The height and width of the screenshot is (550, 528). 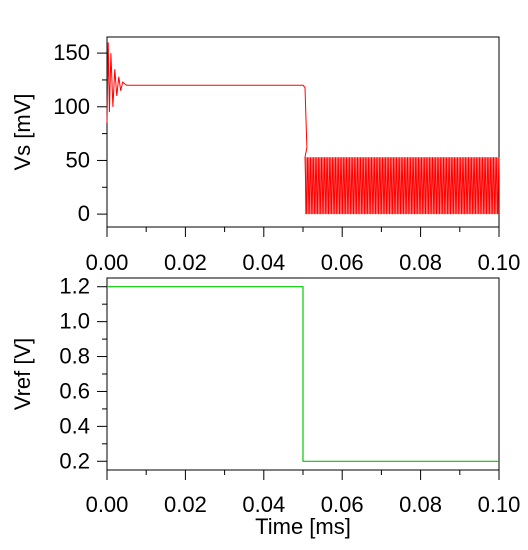 What do you see at coordinates (84, 213) in the screenshot?
I see `y-tick-label: 0` at bounding box center [84, 213].